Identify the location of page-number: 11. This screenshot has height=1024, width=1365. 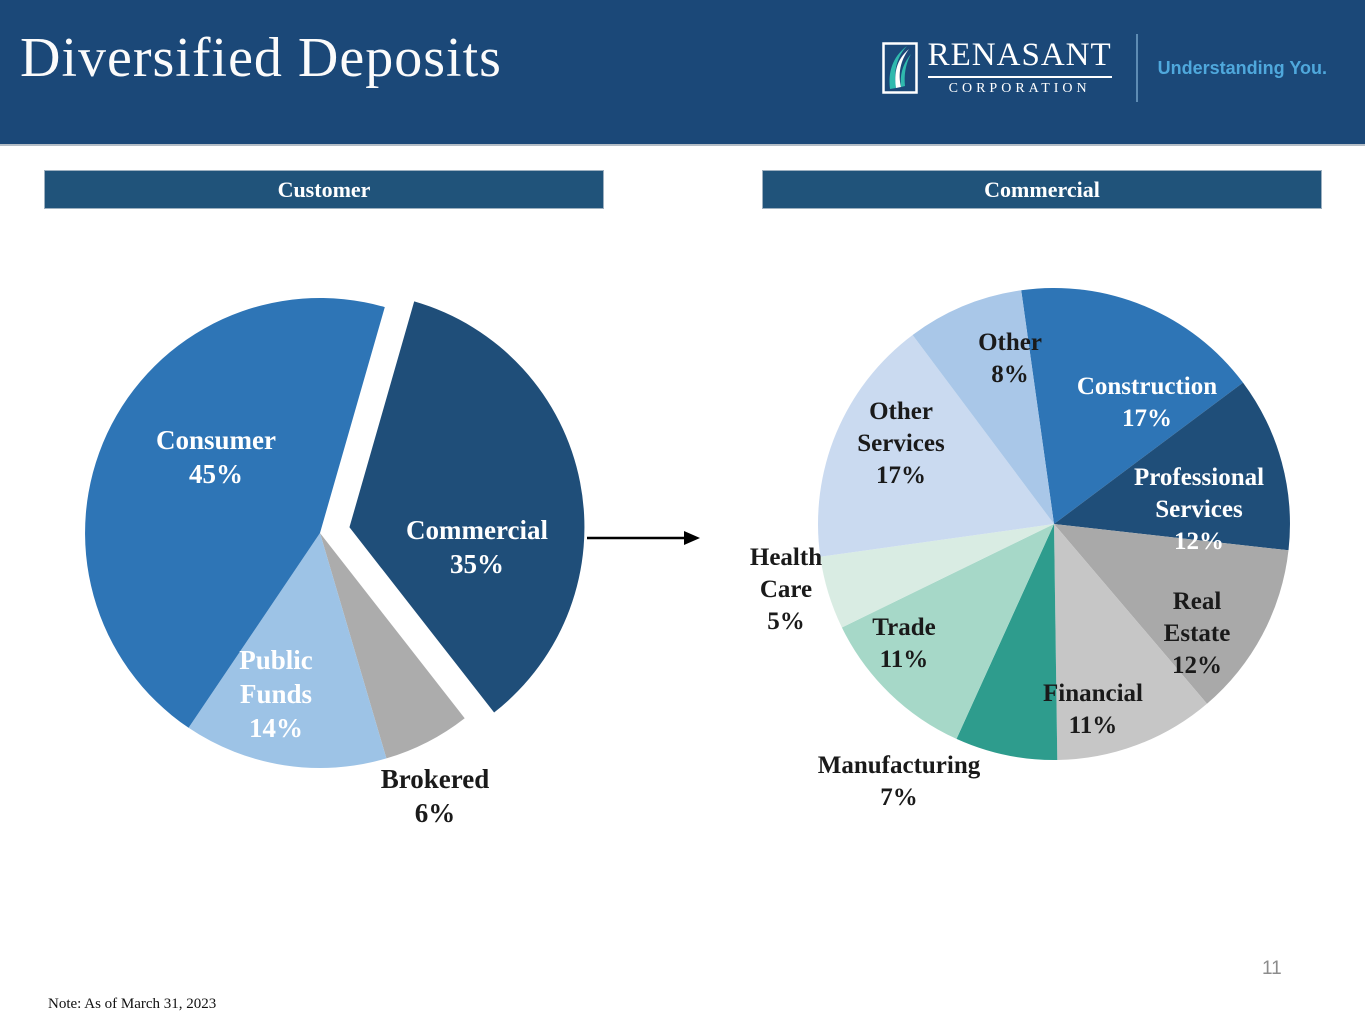
(1272, 968).